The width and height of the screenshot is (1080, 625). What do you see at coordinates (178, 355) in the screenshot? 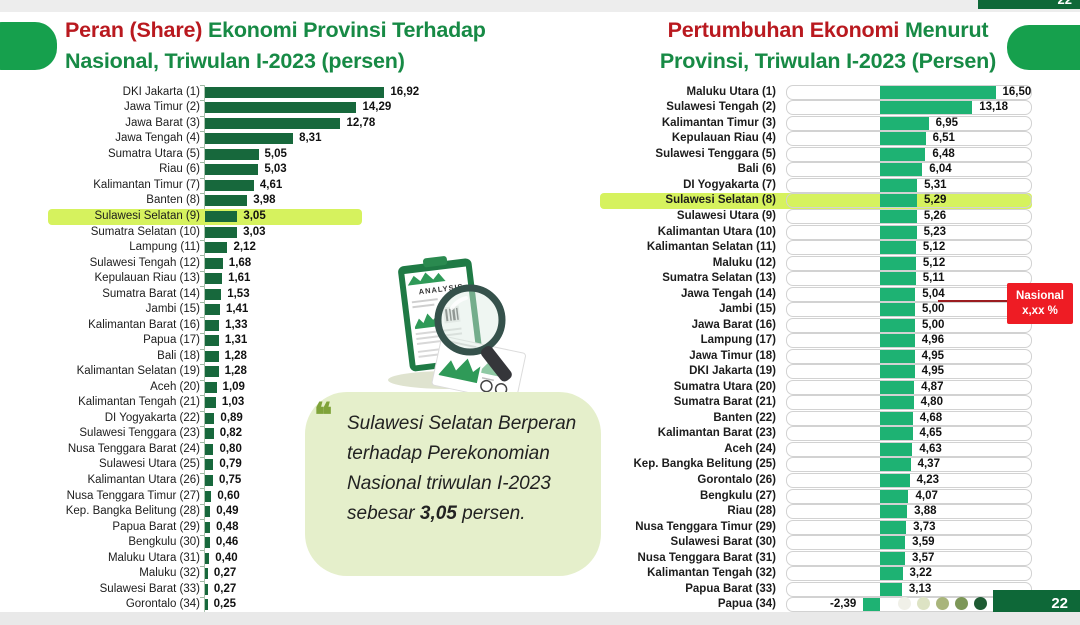
I see `bar-label: Bali (18)` at bounding box center [178, 355].